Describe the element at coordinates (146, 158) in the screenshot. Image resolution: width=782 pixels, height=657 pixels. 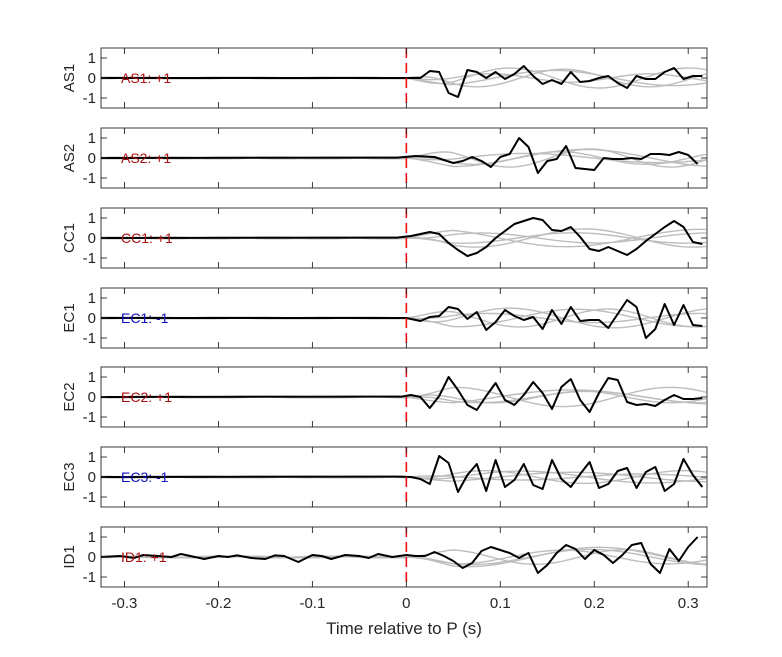
I see `polarity-label: AS2: +1` at that location.